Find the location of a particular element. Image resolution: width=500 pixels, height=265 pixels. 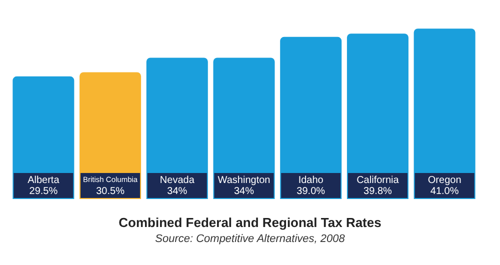

x-tick-label: Nevada is located at coordinates (177, 180).